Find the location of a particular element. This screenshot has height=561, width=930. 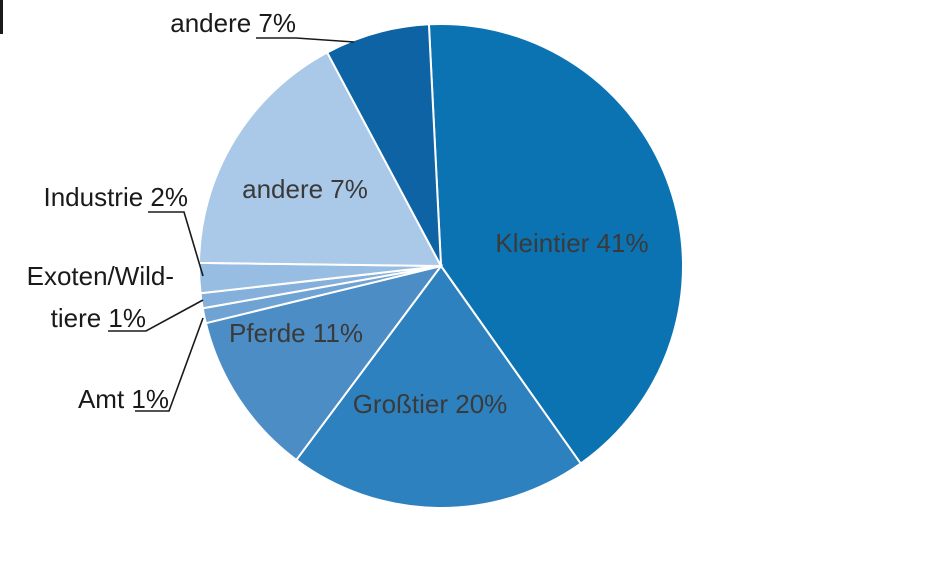

label-industrie: Industrie 2% is located at coordinates (115, 197).